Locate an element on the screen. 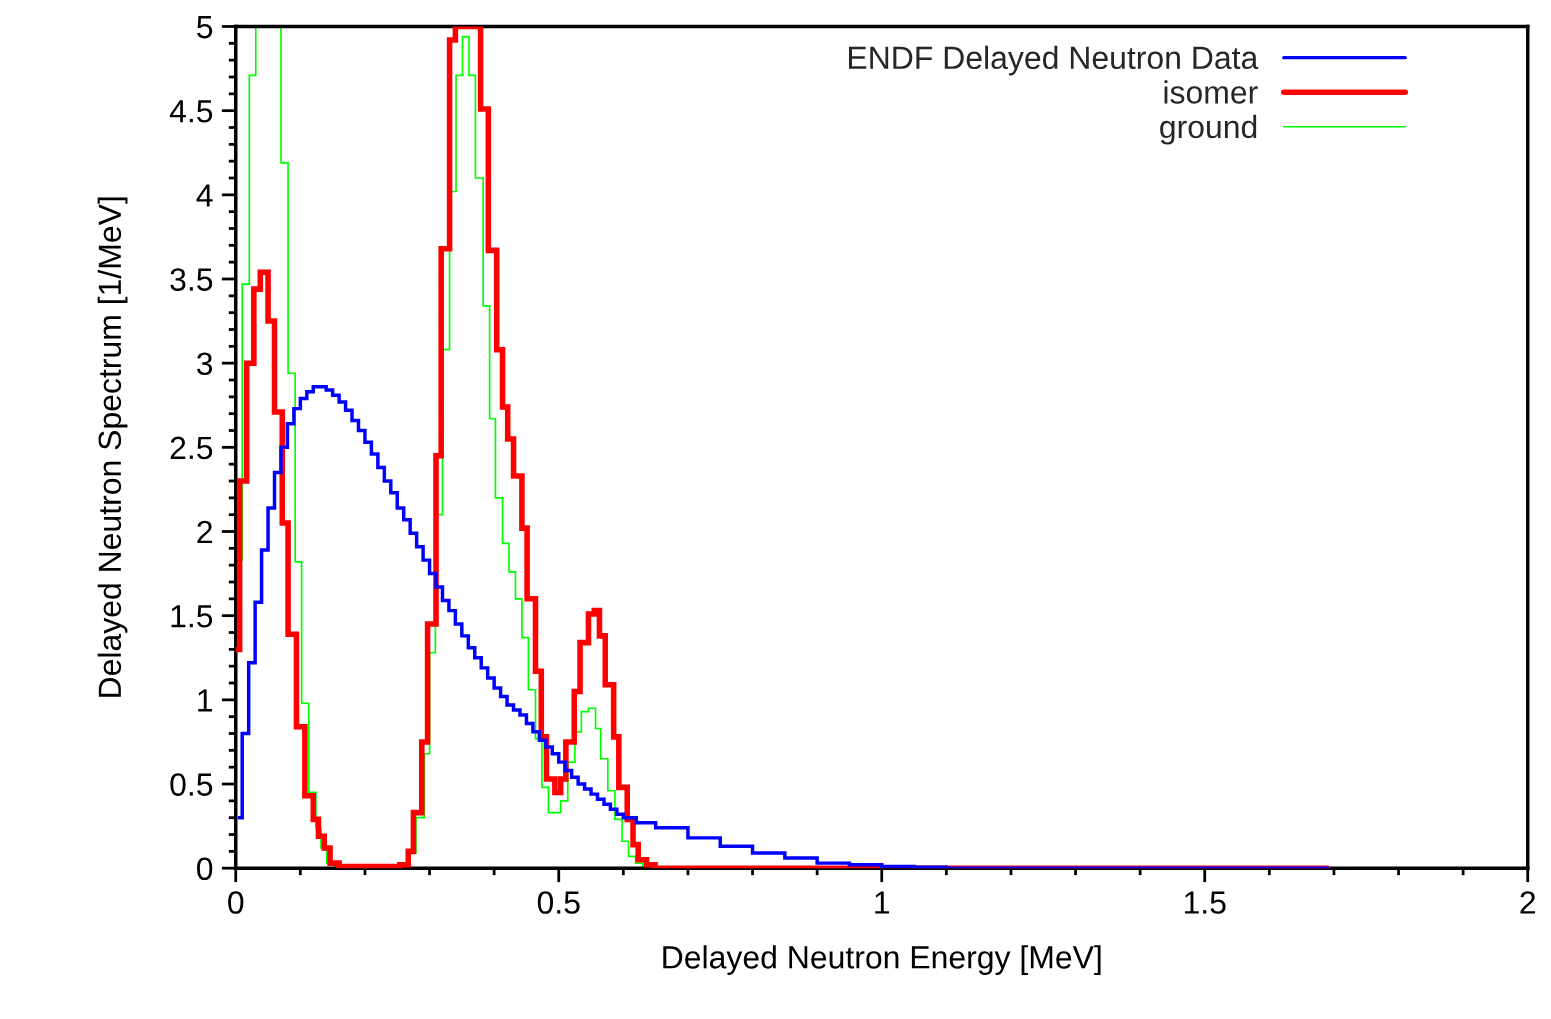  y-tick-label: 2 is located at coordinates (204, 532).